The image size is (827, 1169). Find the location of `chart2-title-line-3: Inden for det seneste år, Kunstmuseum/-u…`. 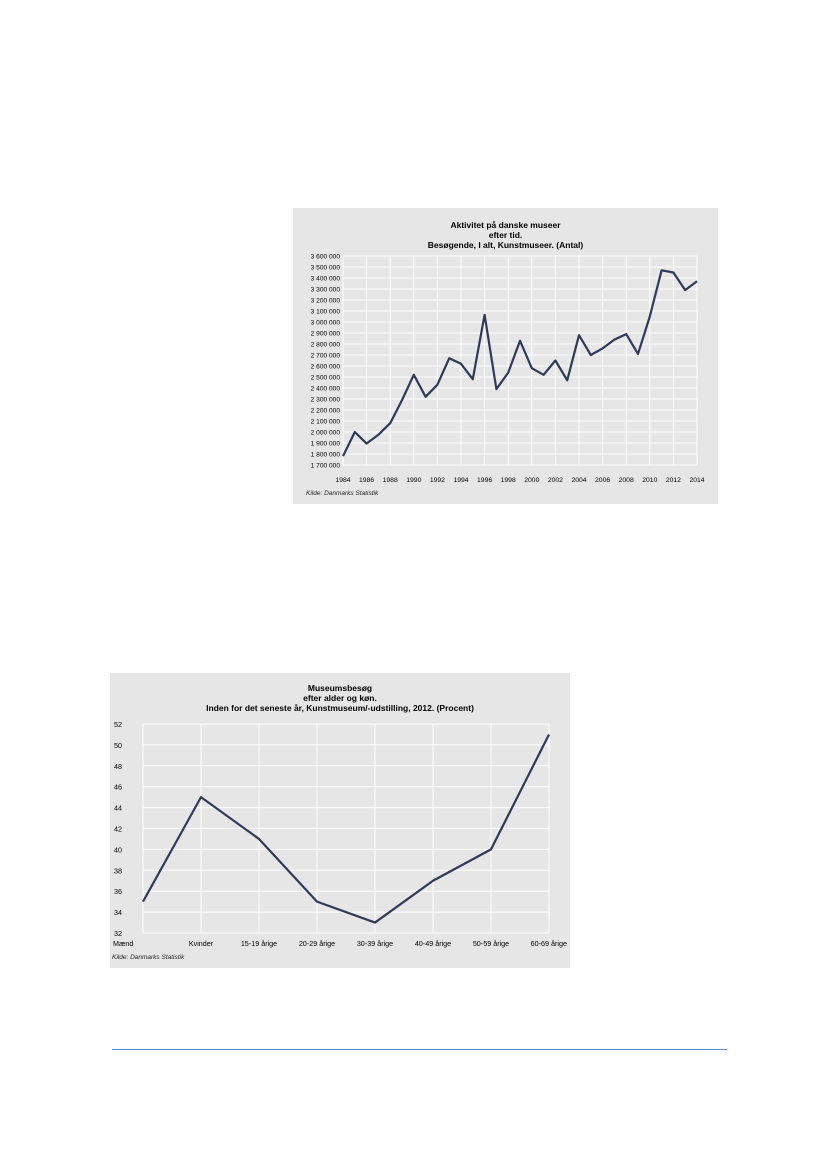

chart2-title-line-3: Inden for det seneste år, Kunstmuseum/-u… is located at coordinates (340, 708).